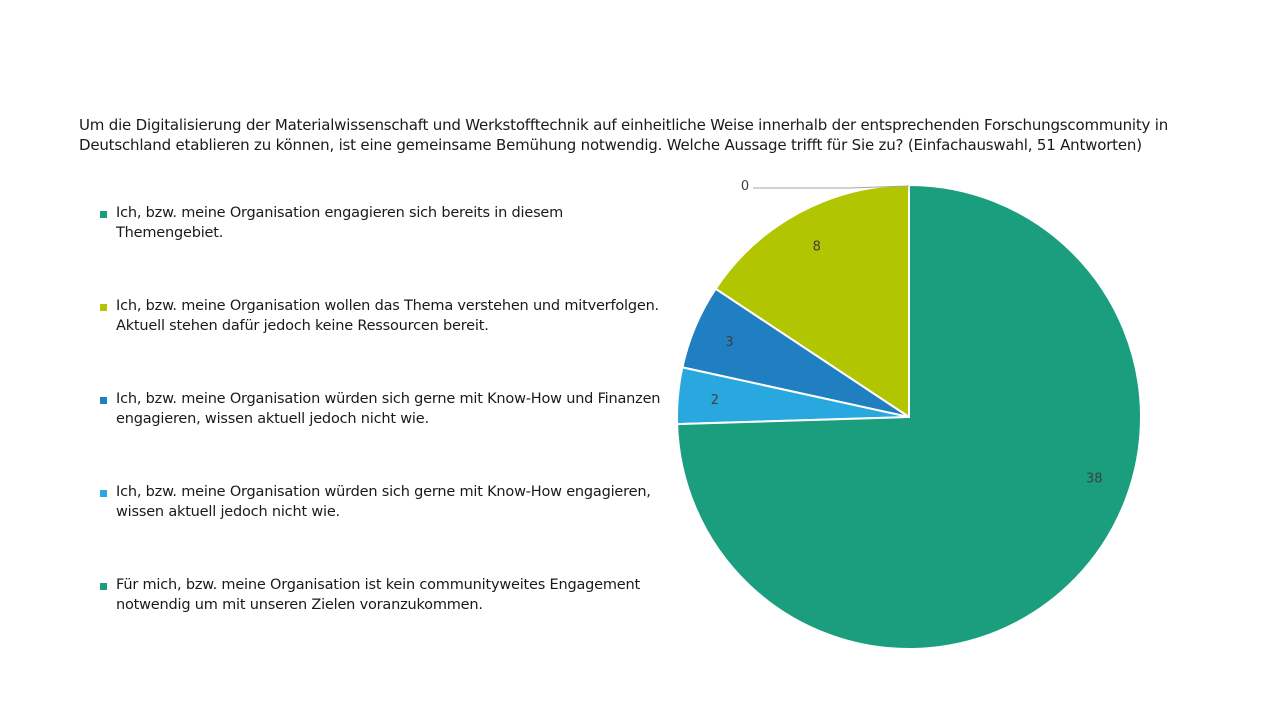 This screenshot has width=1271, height=724. Describe the element at coordinates (729, 342) in the screenshot. I see `data-label: 3` at that location.